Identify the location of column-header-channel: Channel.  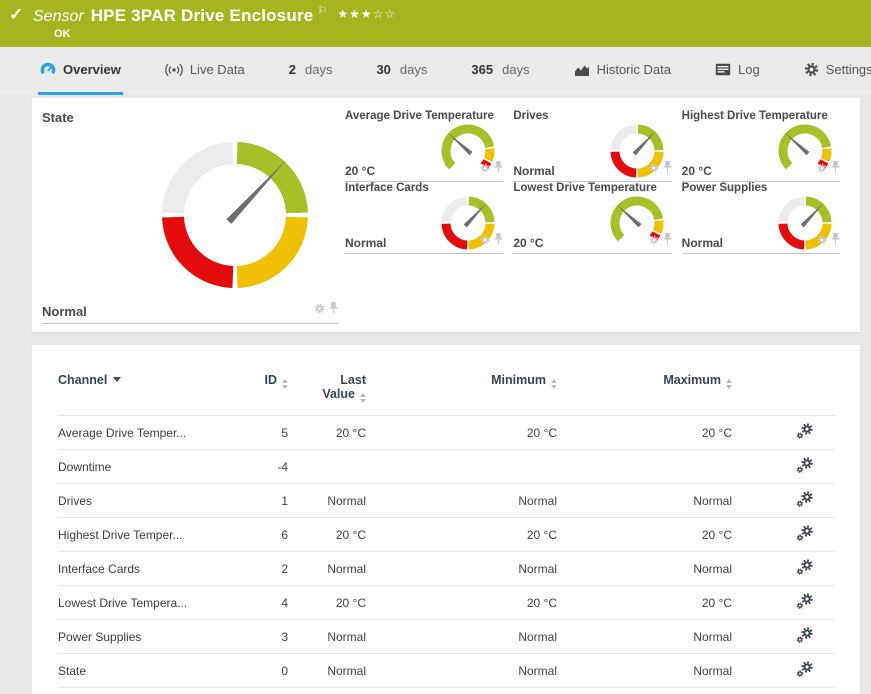
(143, 394).